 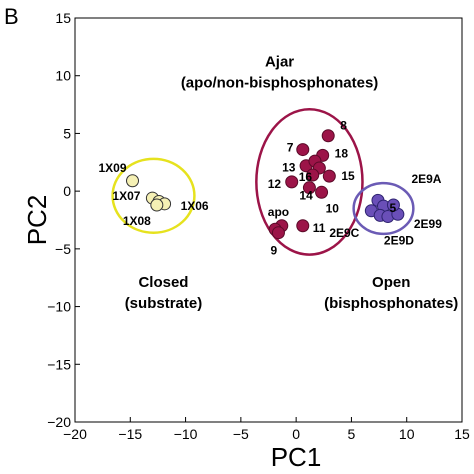 I want to click on y-tick-label: 5, so click(x=67, y=133).